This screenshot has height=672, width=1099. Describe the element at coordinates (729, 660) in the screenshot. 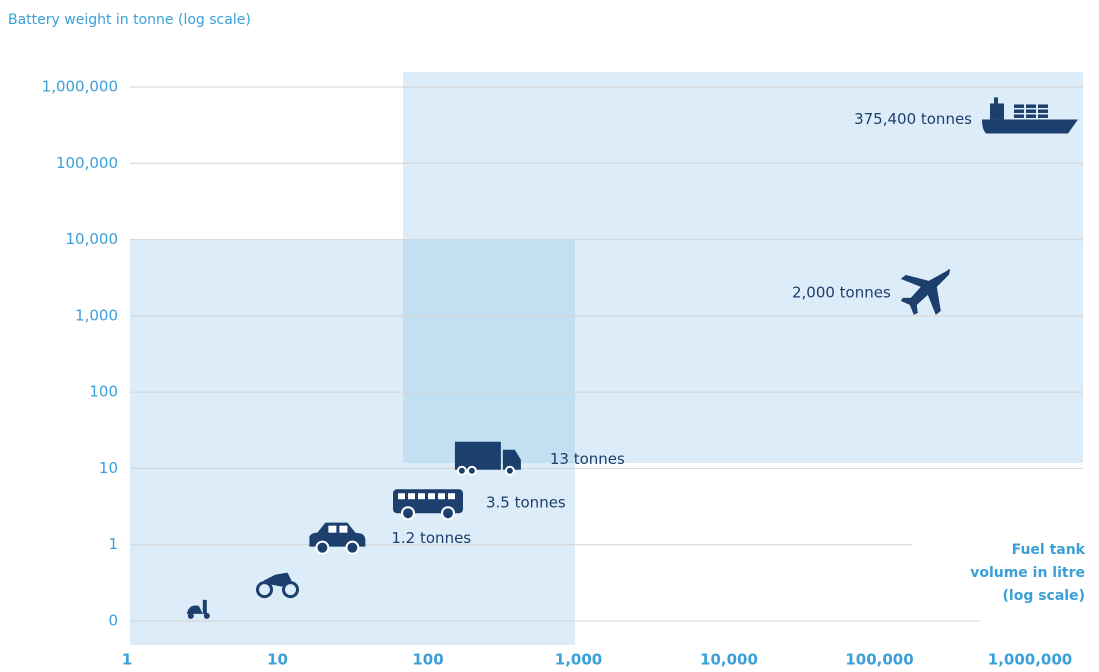

I see `x-tick-label: 10,000` at that location.